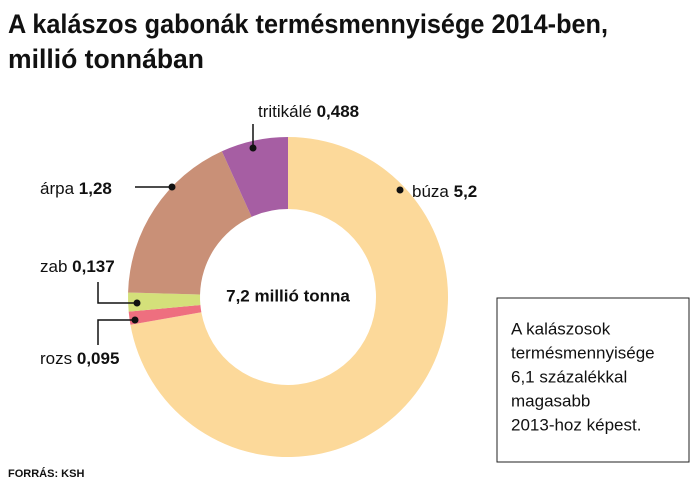  What do you see at coordinates (46, 473) in the screenshot?
I see `source: FORRÁS: KSH` at bounding box center [46, 473].